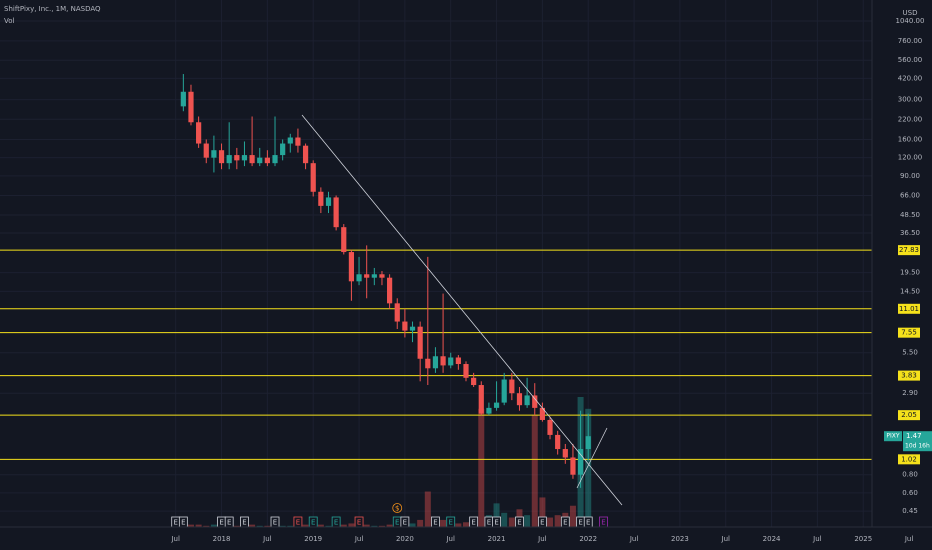 This screenshot has width=932, height=550. I want to click on price-tag-symbol: PIXY, so click(892, 436).